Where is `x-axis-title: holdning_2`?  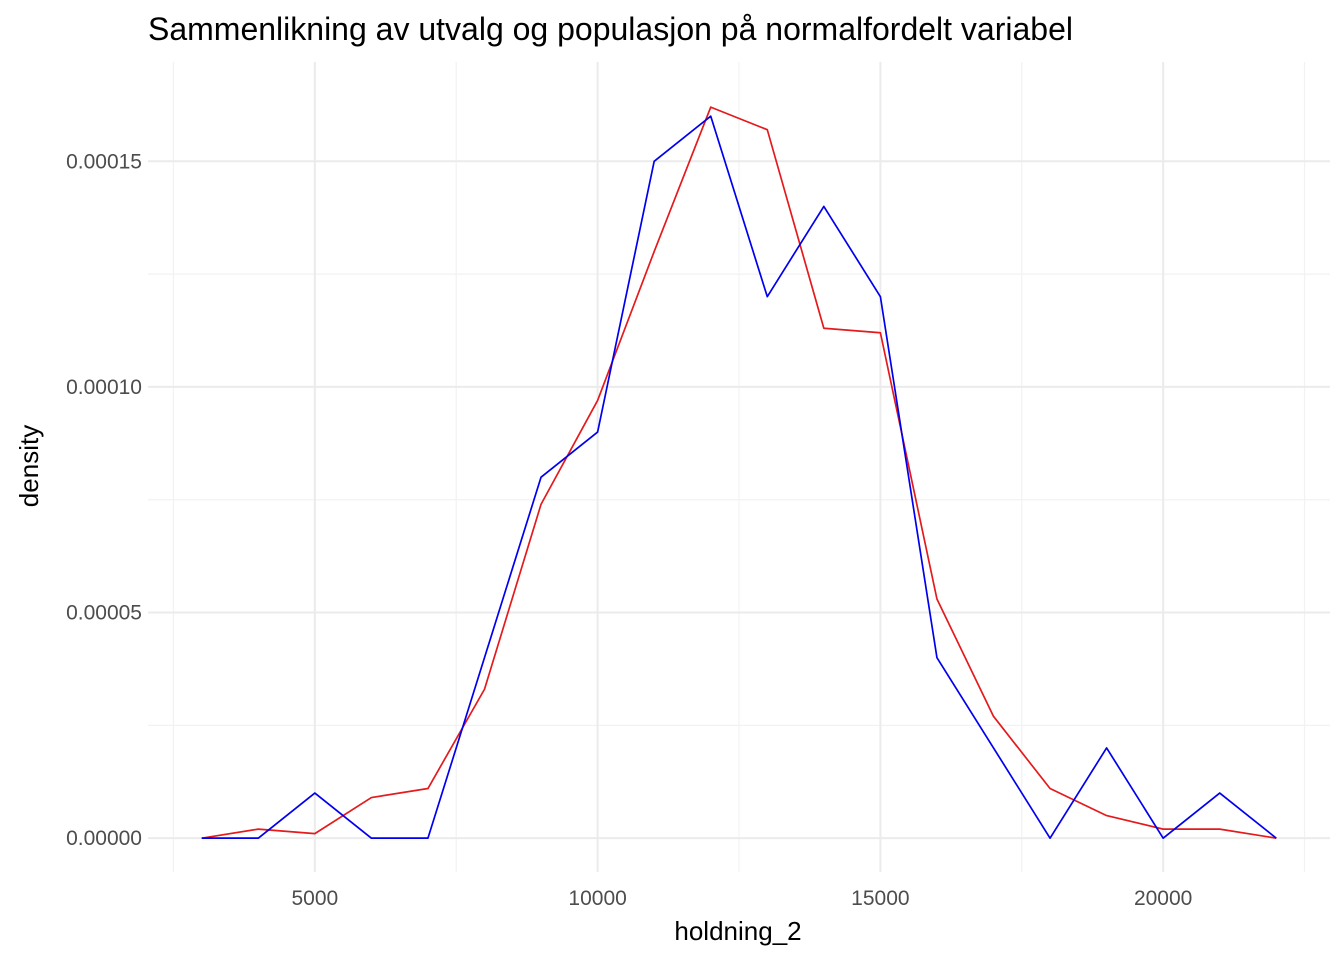
x-axis-title: holdning_2 is located at coordinates (737, 931).